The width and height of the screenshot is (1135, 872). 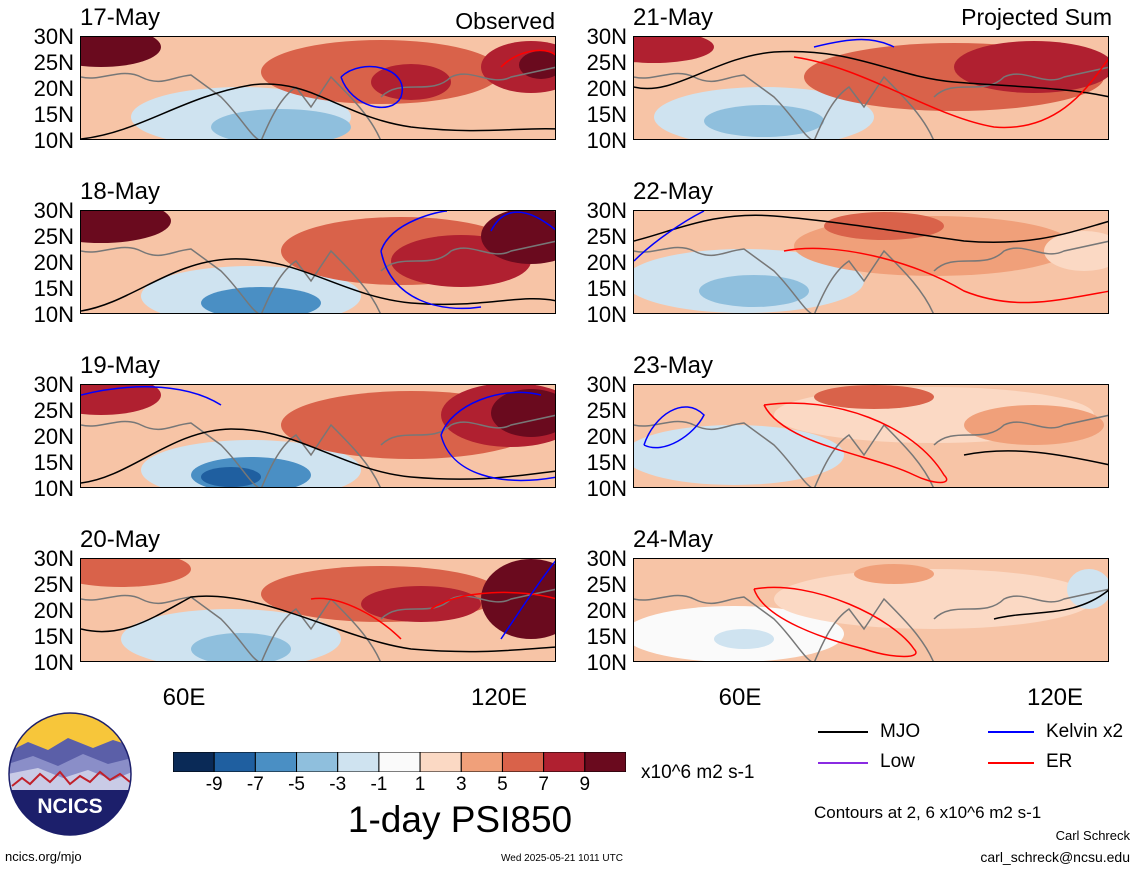 I want to click on colorbar-tick-label: -1, so click(x=379, y=784).